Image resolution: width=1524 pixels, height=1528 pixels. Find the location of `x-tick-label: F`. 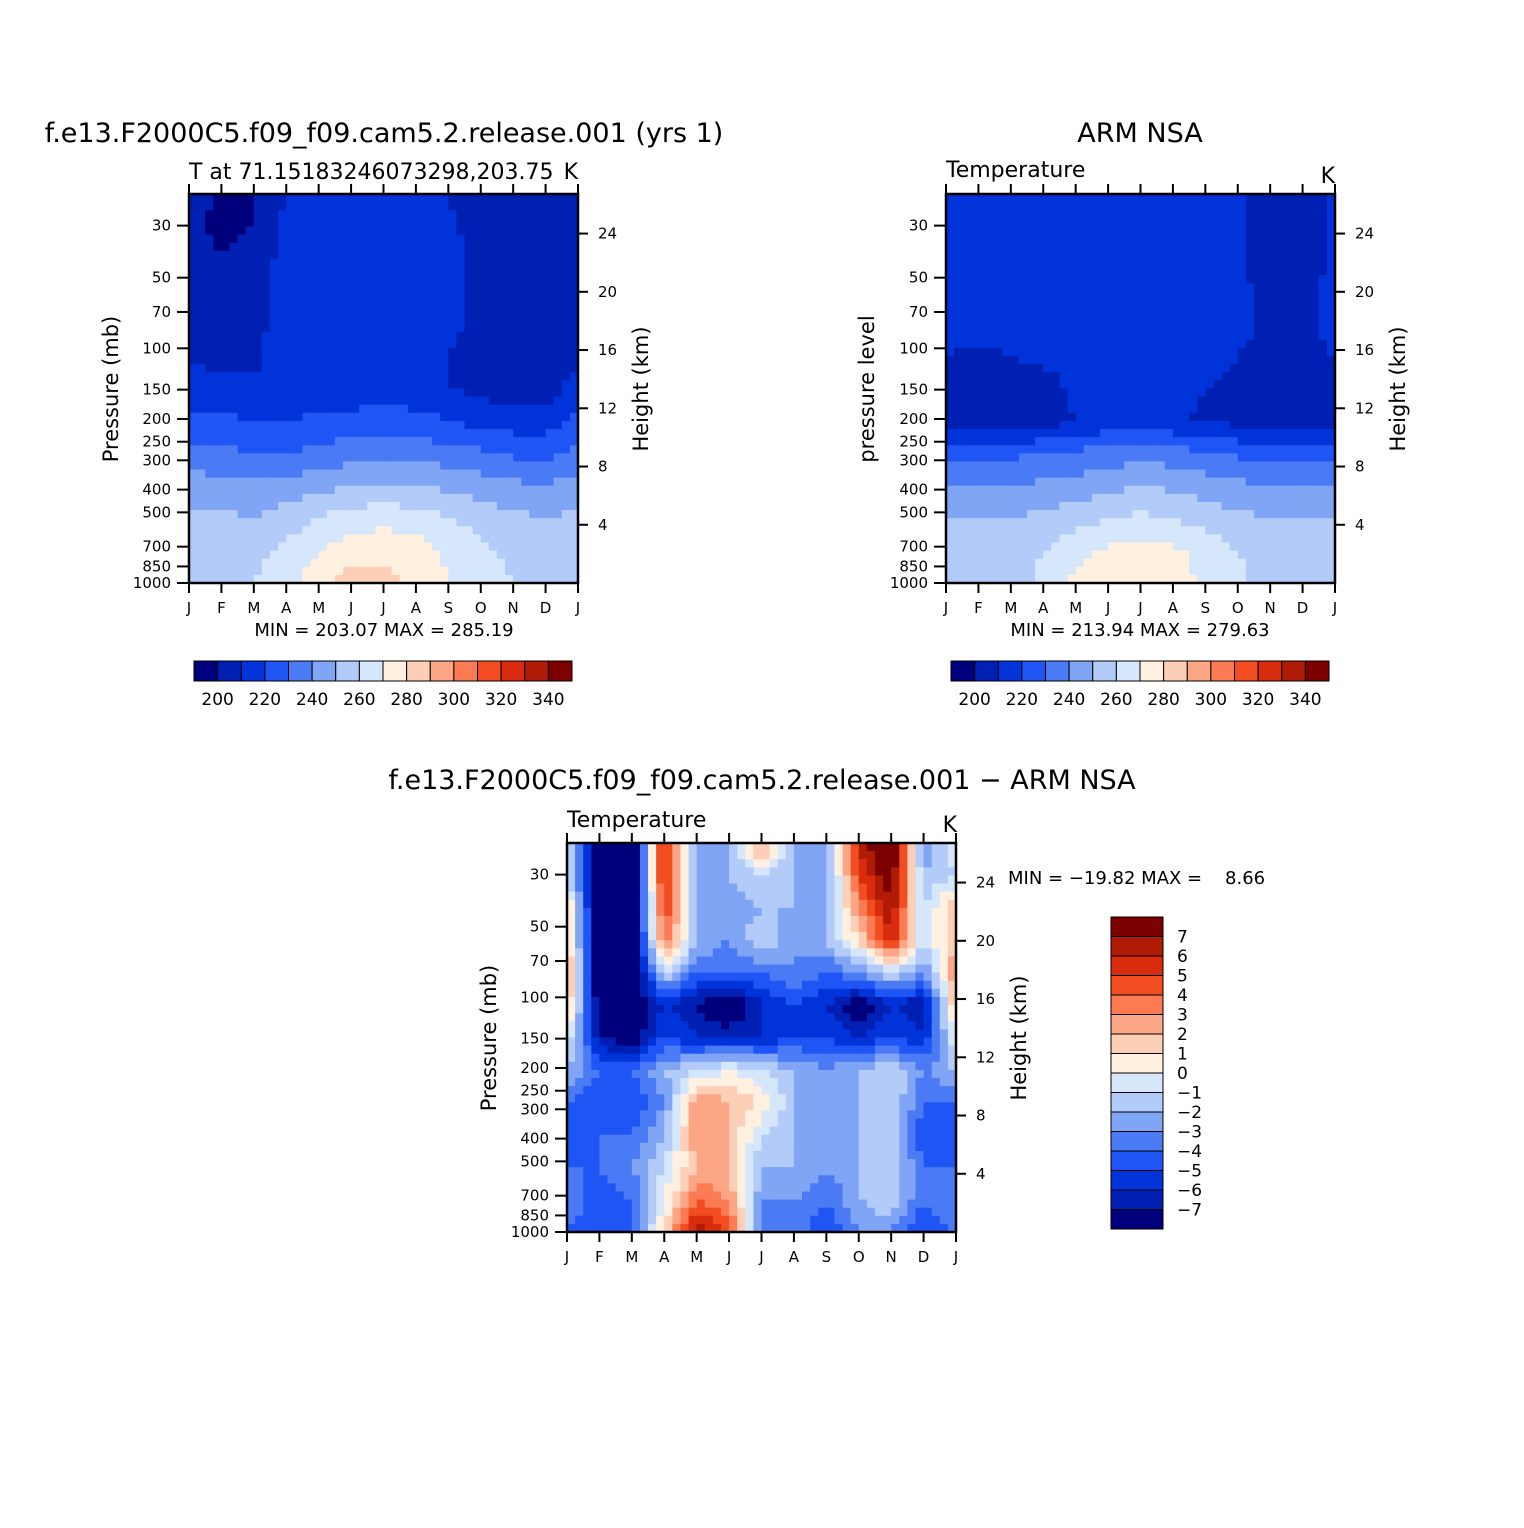

x-tick-label: F is located at coordinates (221, 608).